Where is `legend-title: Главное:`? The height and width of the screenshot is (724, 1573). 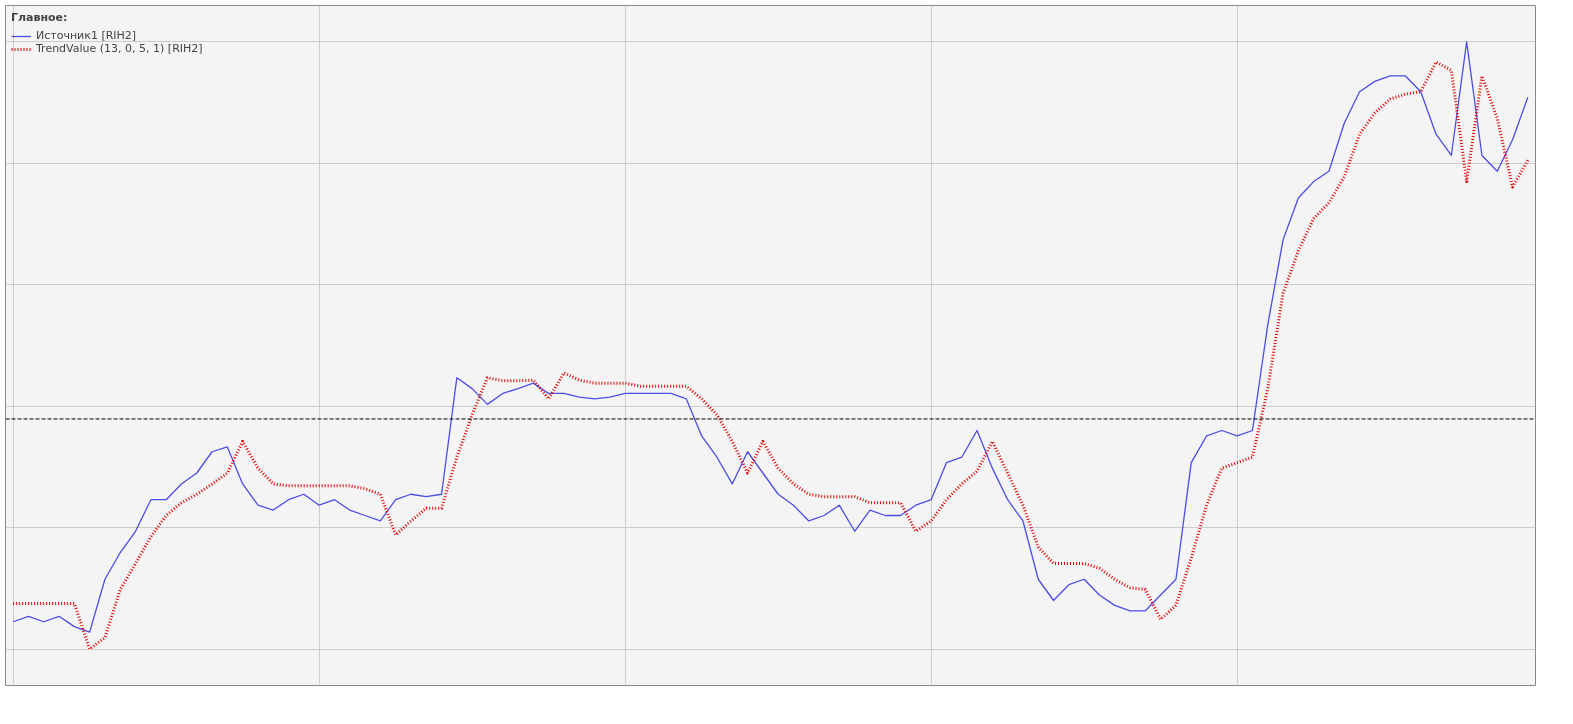
legend-title: Главное: is located at coordinates (40, 17).